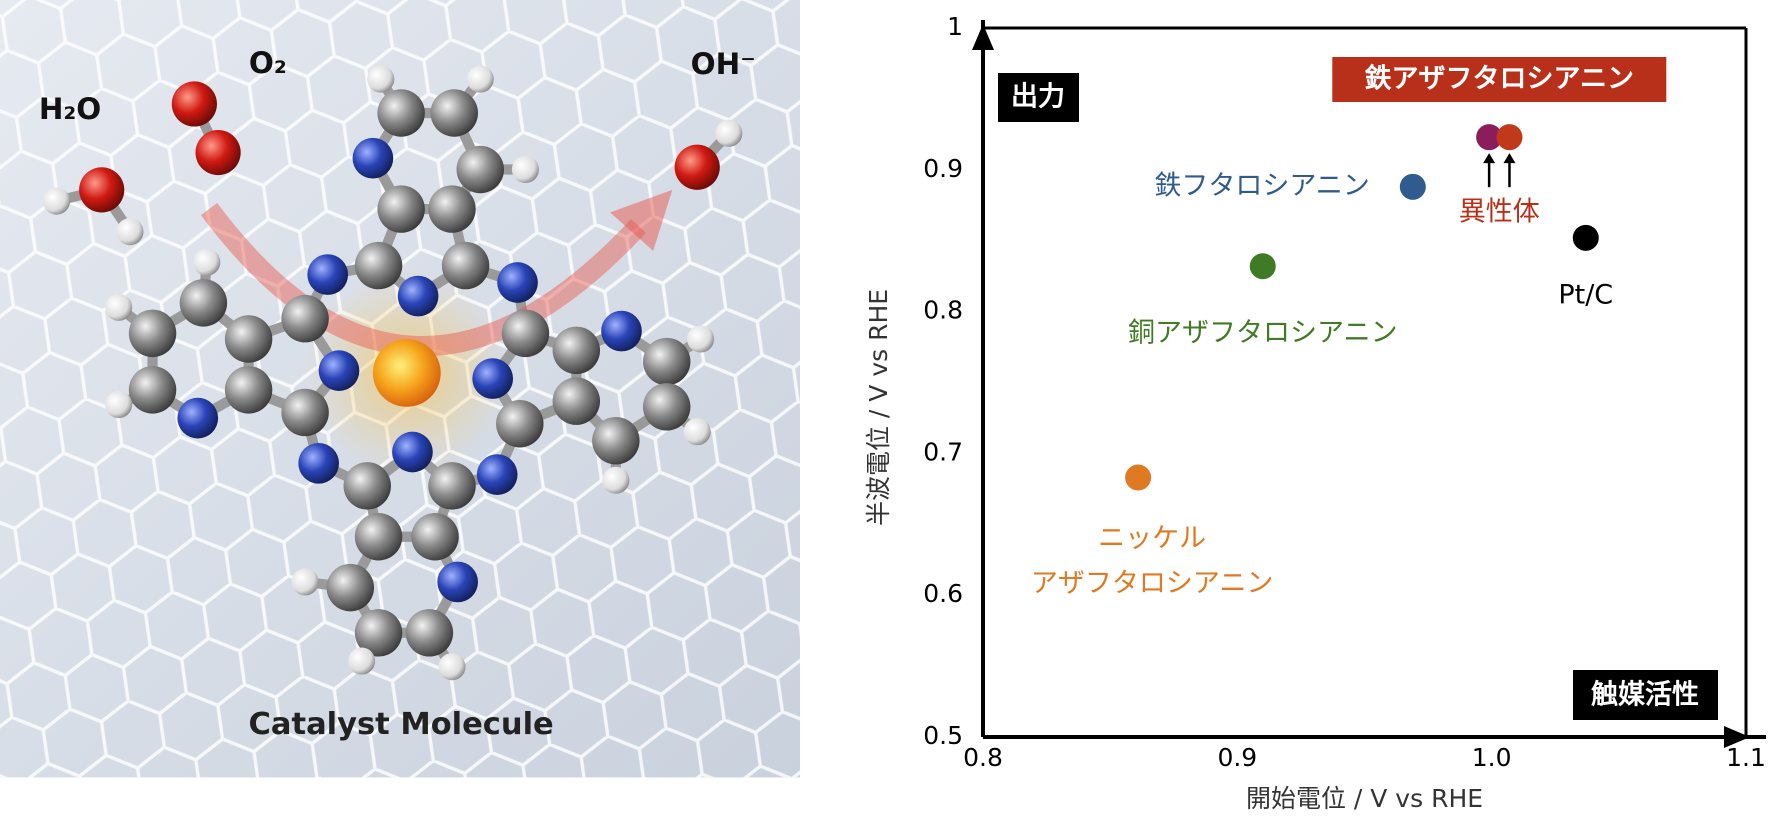  I want to click on group-badge, so click(1499, 79).